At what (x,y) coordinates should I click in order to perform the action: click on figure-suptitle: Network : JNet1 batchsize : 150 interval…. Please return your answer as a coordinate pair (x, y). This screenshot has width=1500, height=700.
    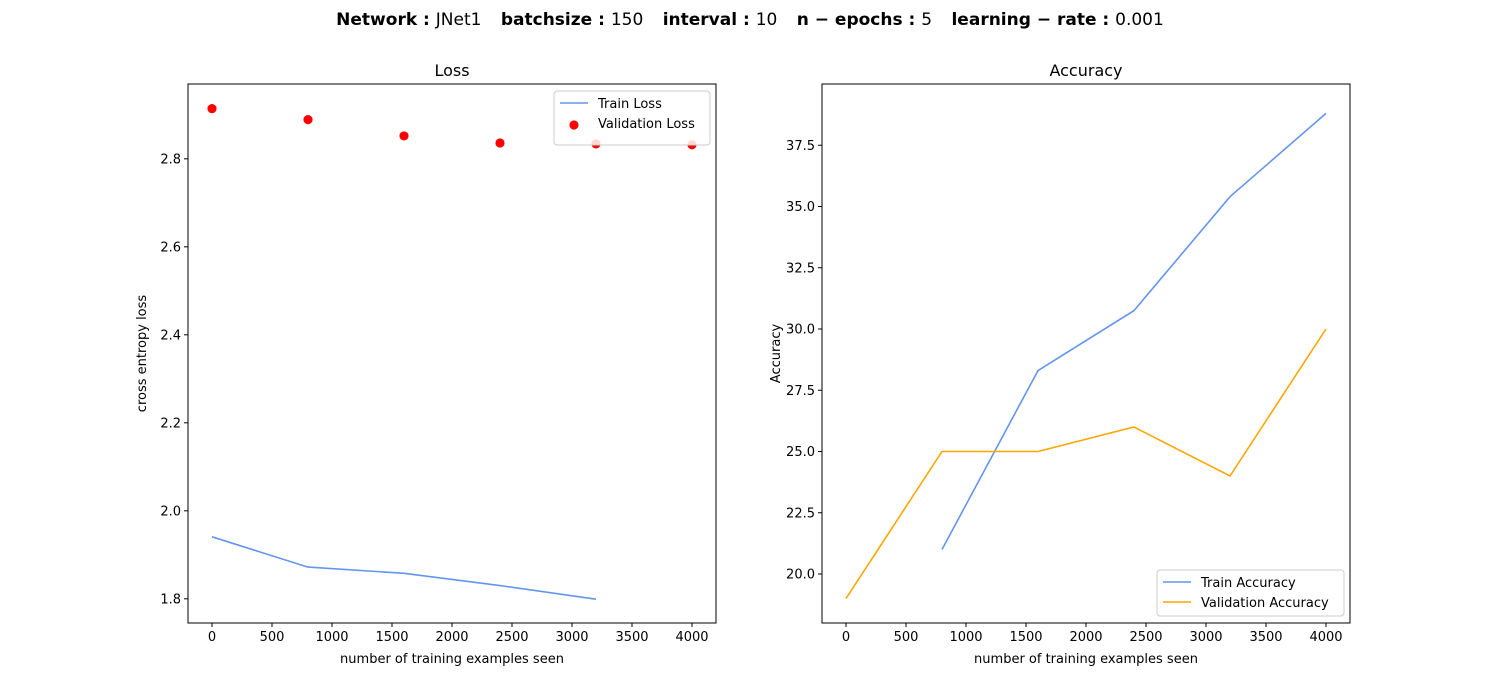
    Looking at the image, I should click on (750, 20).